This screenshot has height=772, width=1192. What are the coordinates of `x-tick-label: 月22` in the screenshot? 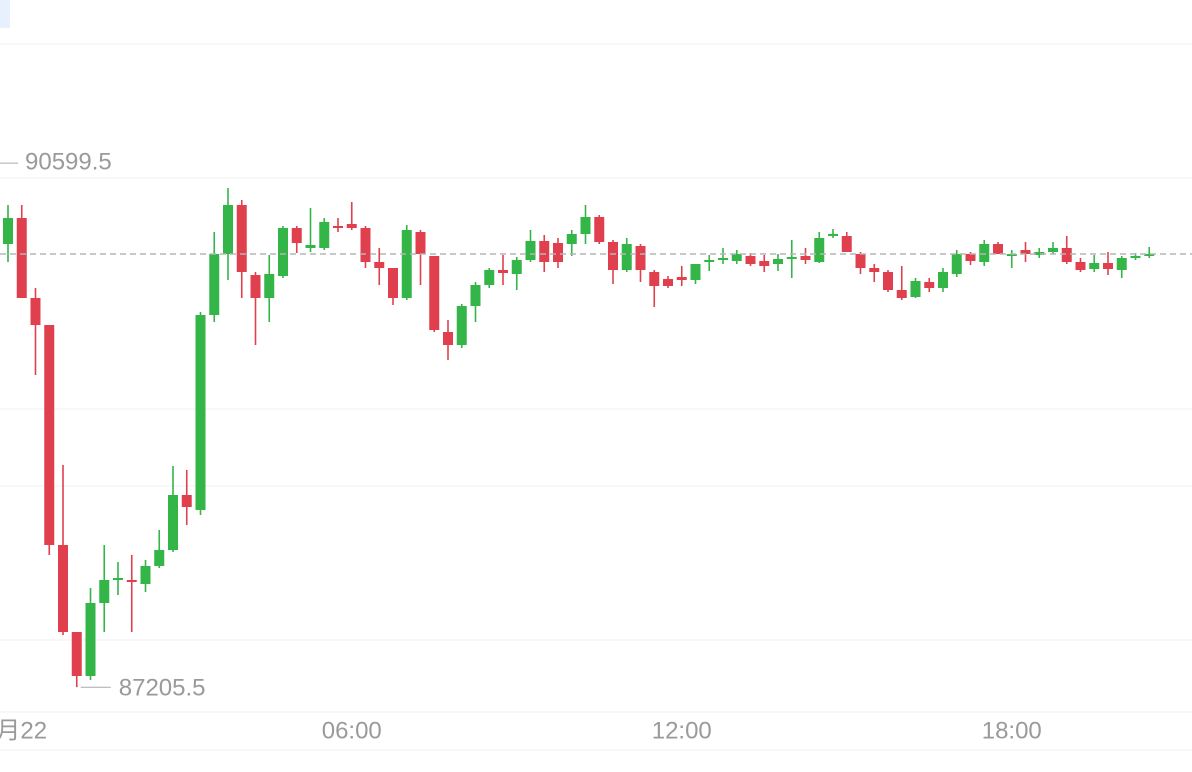 It's located at (23, 730).